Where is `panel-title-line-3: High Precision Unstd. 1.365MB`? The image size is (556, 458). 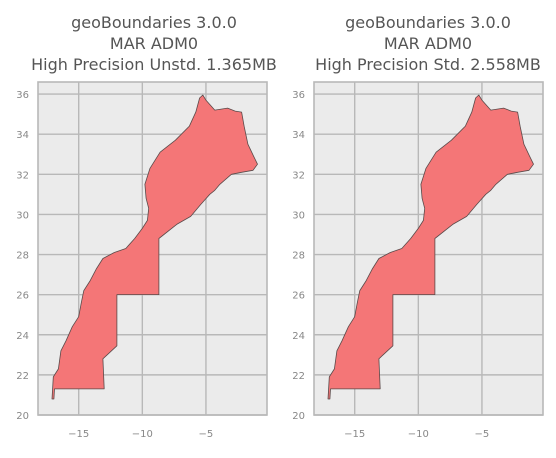 panel-title-line-3: High Precision Unstd. 1.365MB is located at coordinates (154, 64).